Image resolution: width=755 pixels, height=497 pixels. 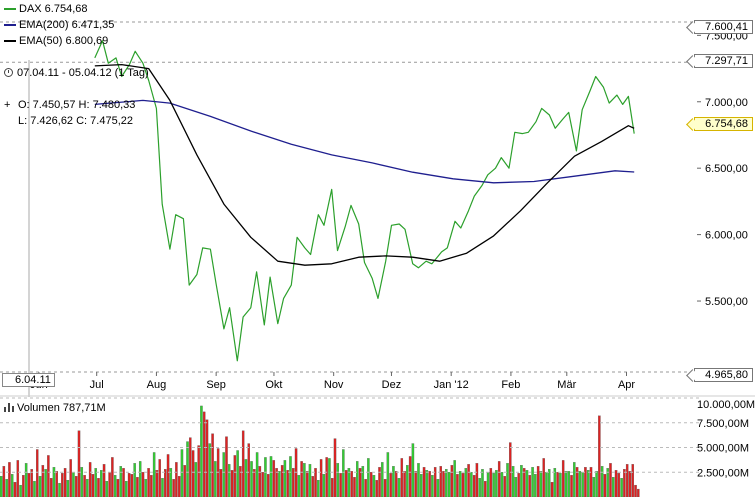 What do you see at coordinates (723, 473) in the screenshot?
I see `volume-tick-label: 2.500,00M` at bounding box center [723, 473].